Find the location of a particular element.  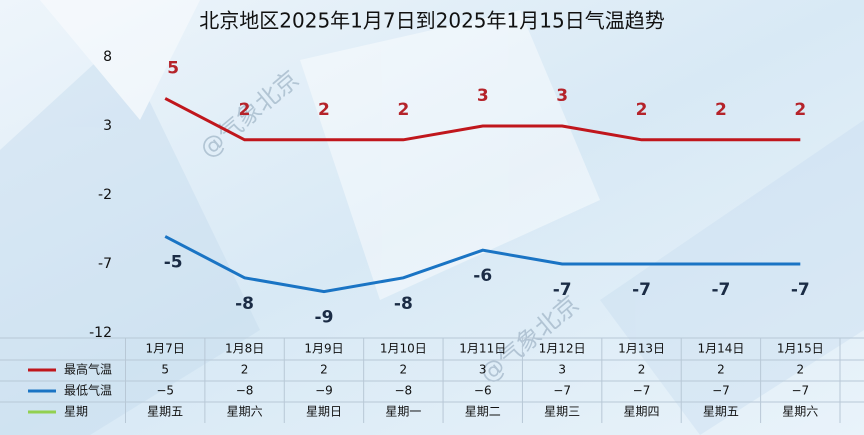

x-tick-label: 1月13日 is located at coordinates (641, 349).